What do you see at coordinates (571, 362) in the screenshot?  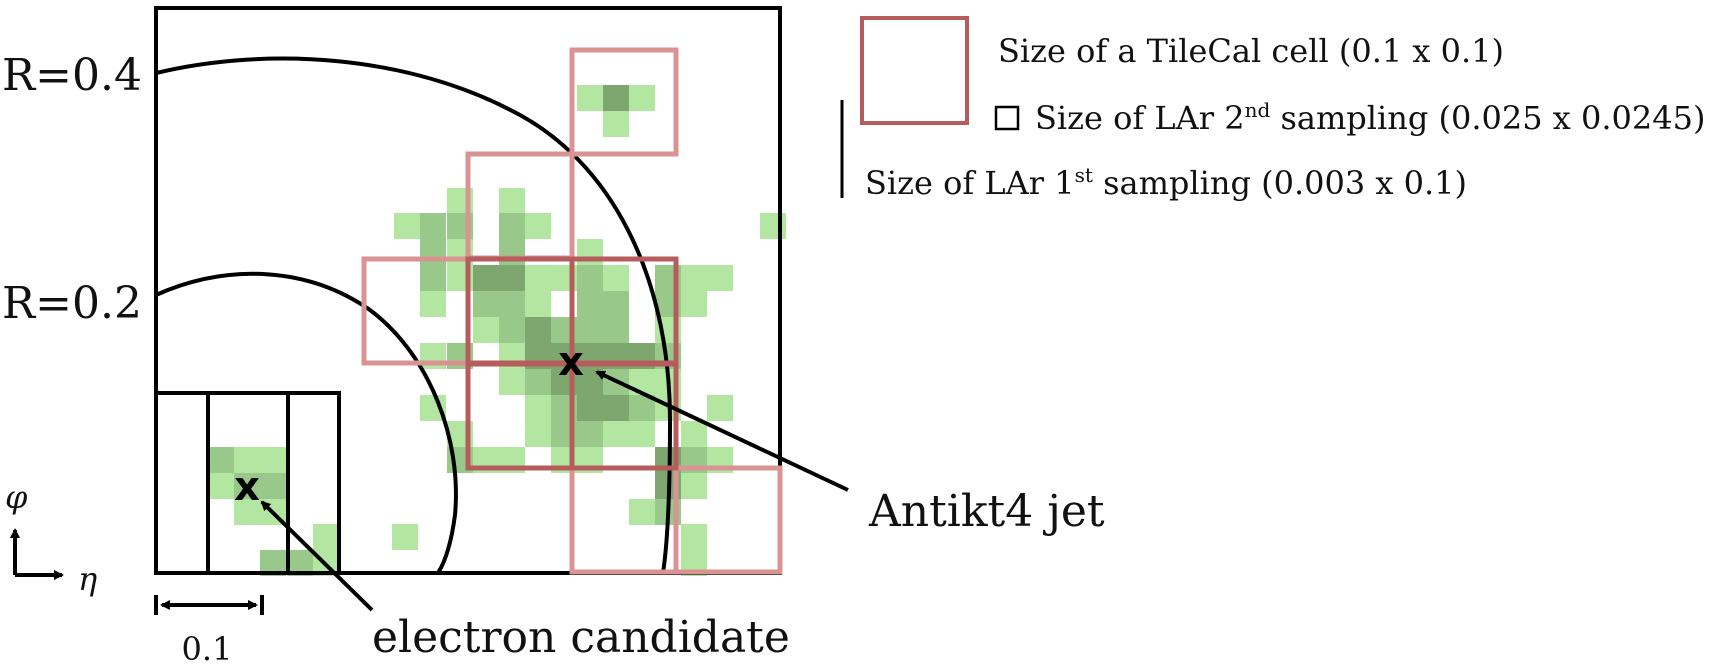 I see `jet-marker: x` at bounding box center [571, 362].